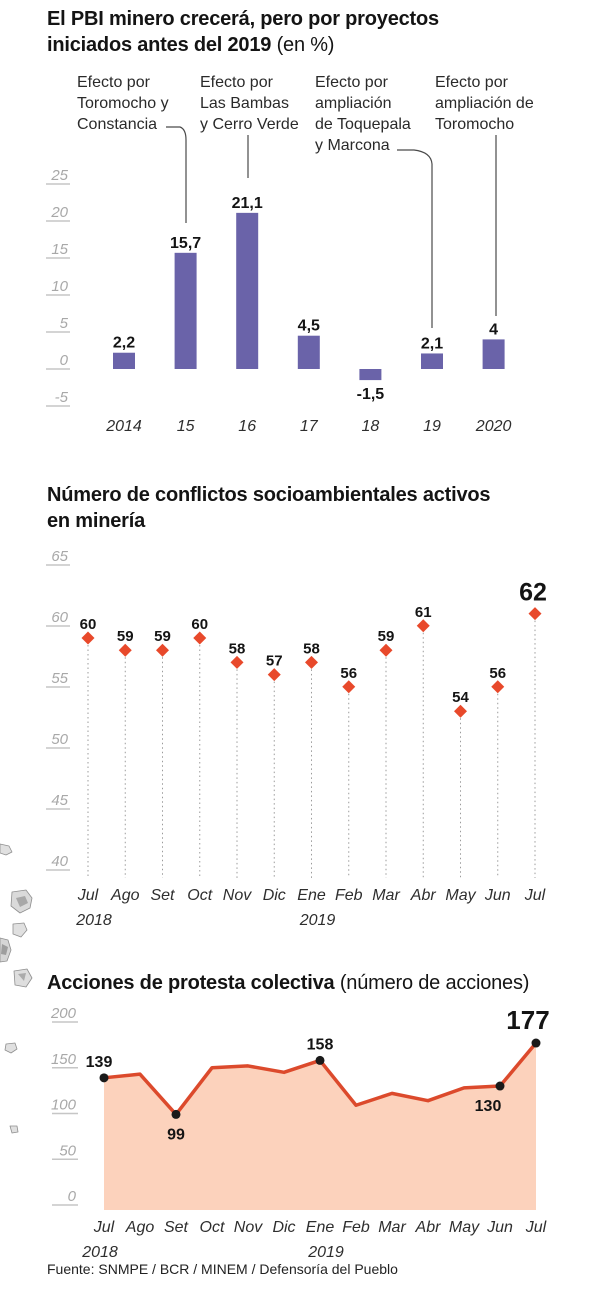 This screenshot has height=1308, width=610. What do you see at coordinates (533, 593) in the screenshot?
I see `highlight-value-label: 62` at bounding box center [533, 593].